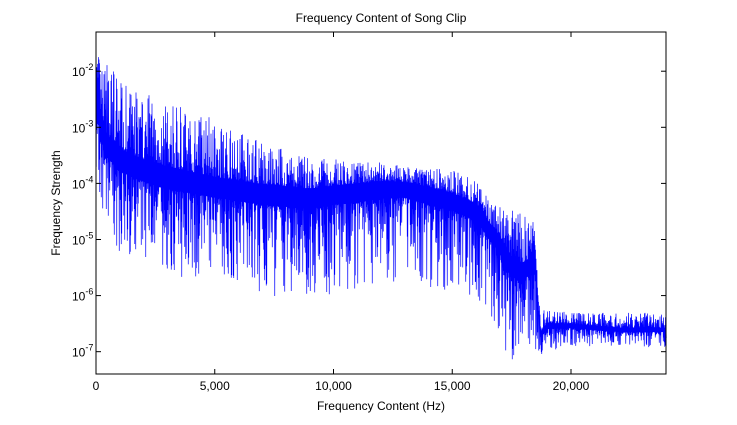 This screenshot has height=425, width=737. Describe the element at coordinates (452, 386) in the screenshot. I see `x-tick-label: 15,000` at that location.